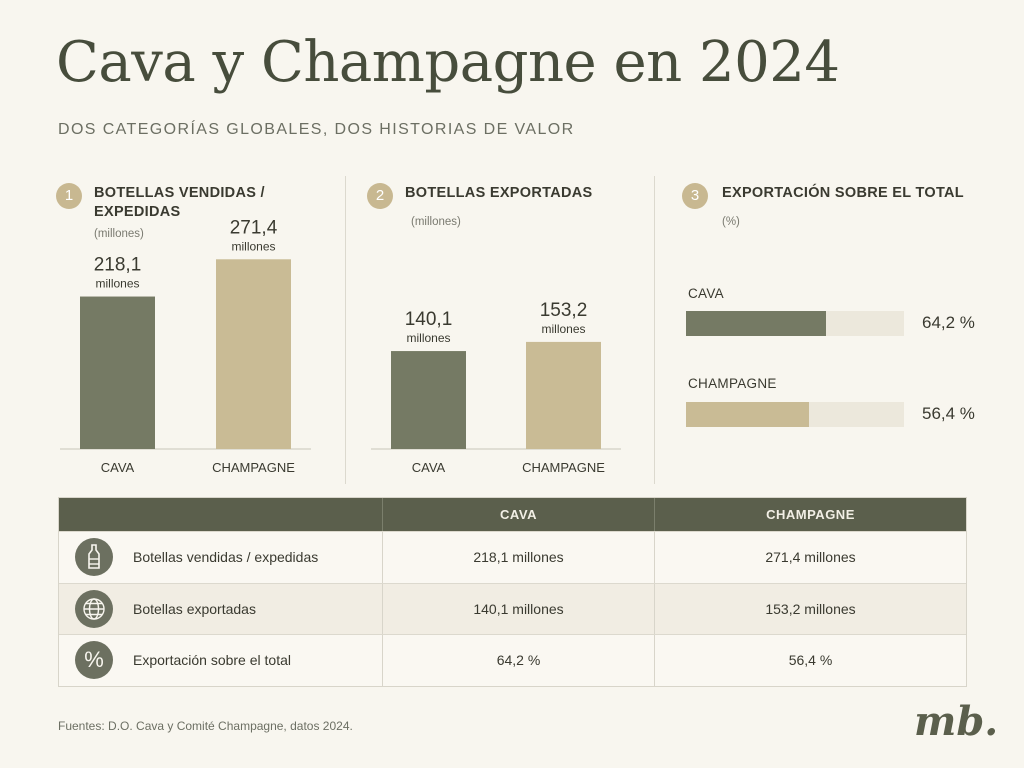 This screenshot has width=1024, height=768. Describe the element at coordinates (226, 557) in the screenshot. I see `row-label: Botellas vendidas / expedidas` at that location.